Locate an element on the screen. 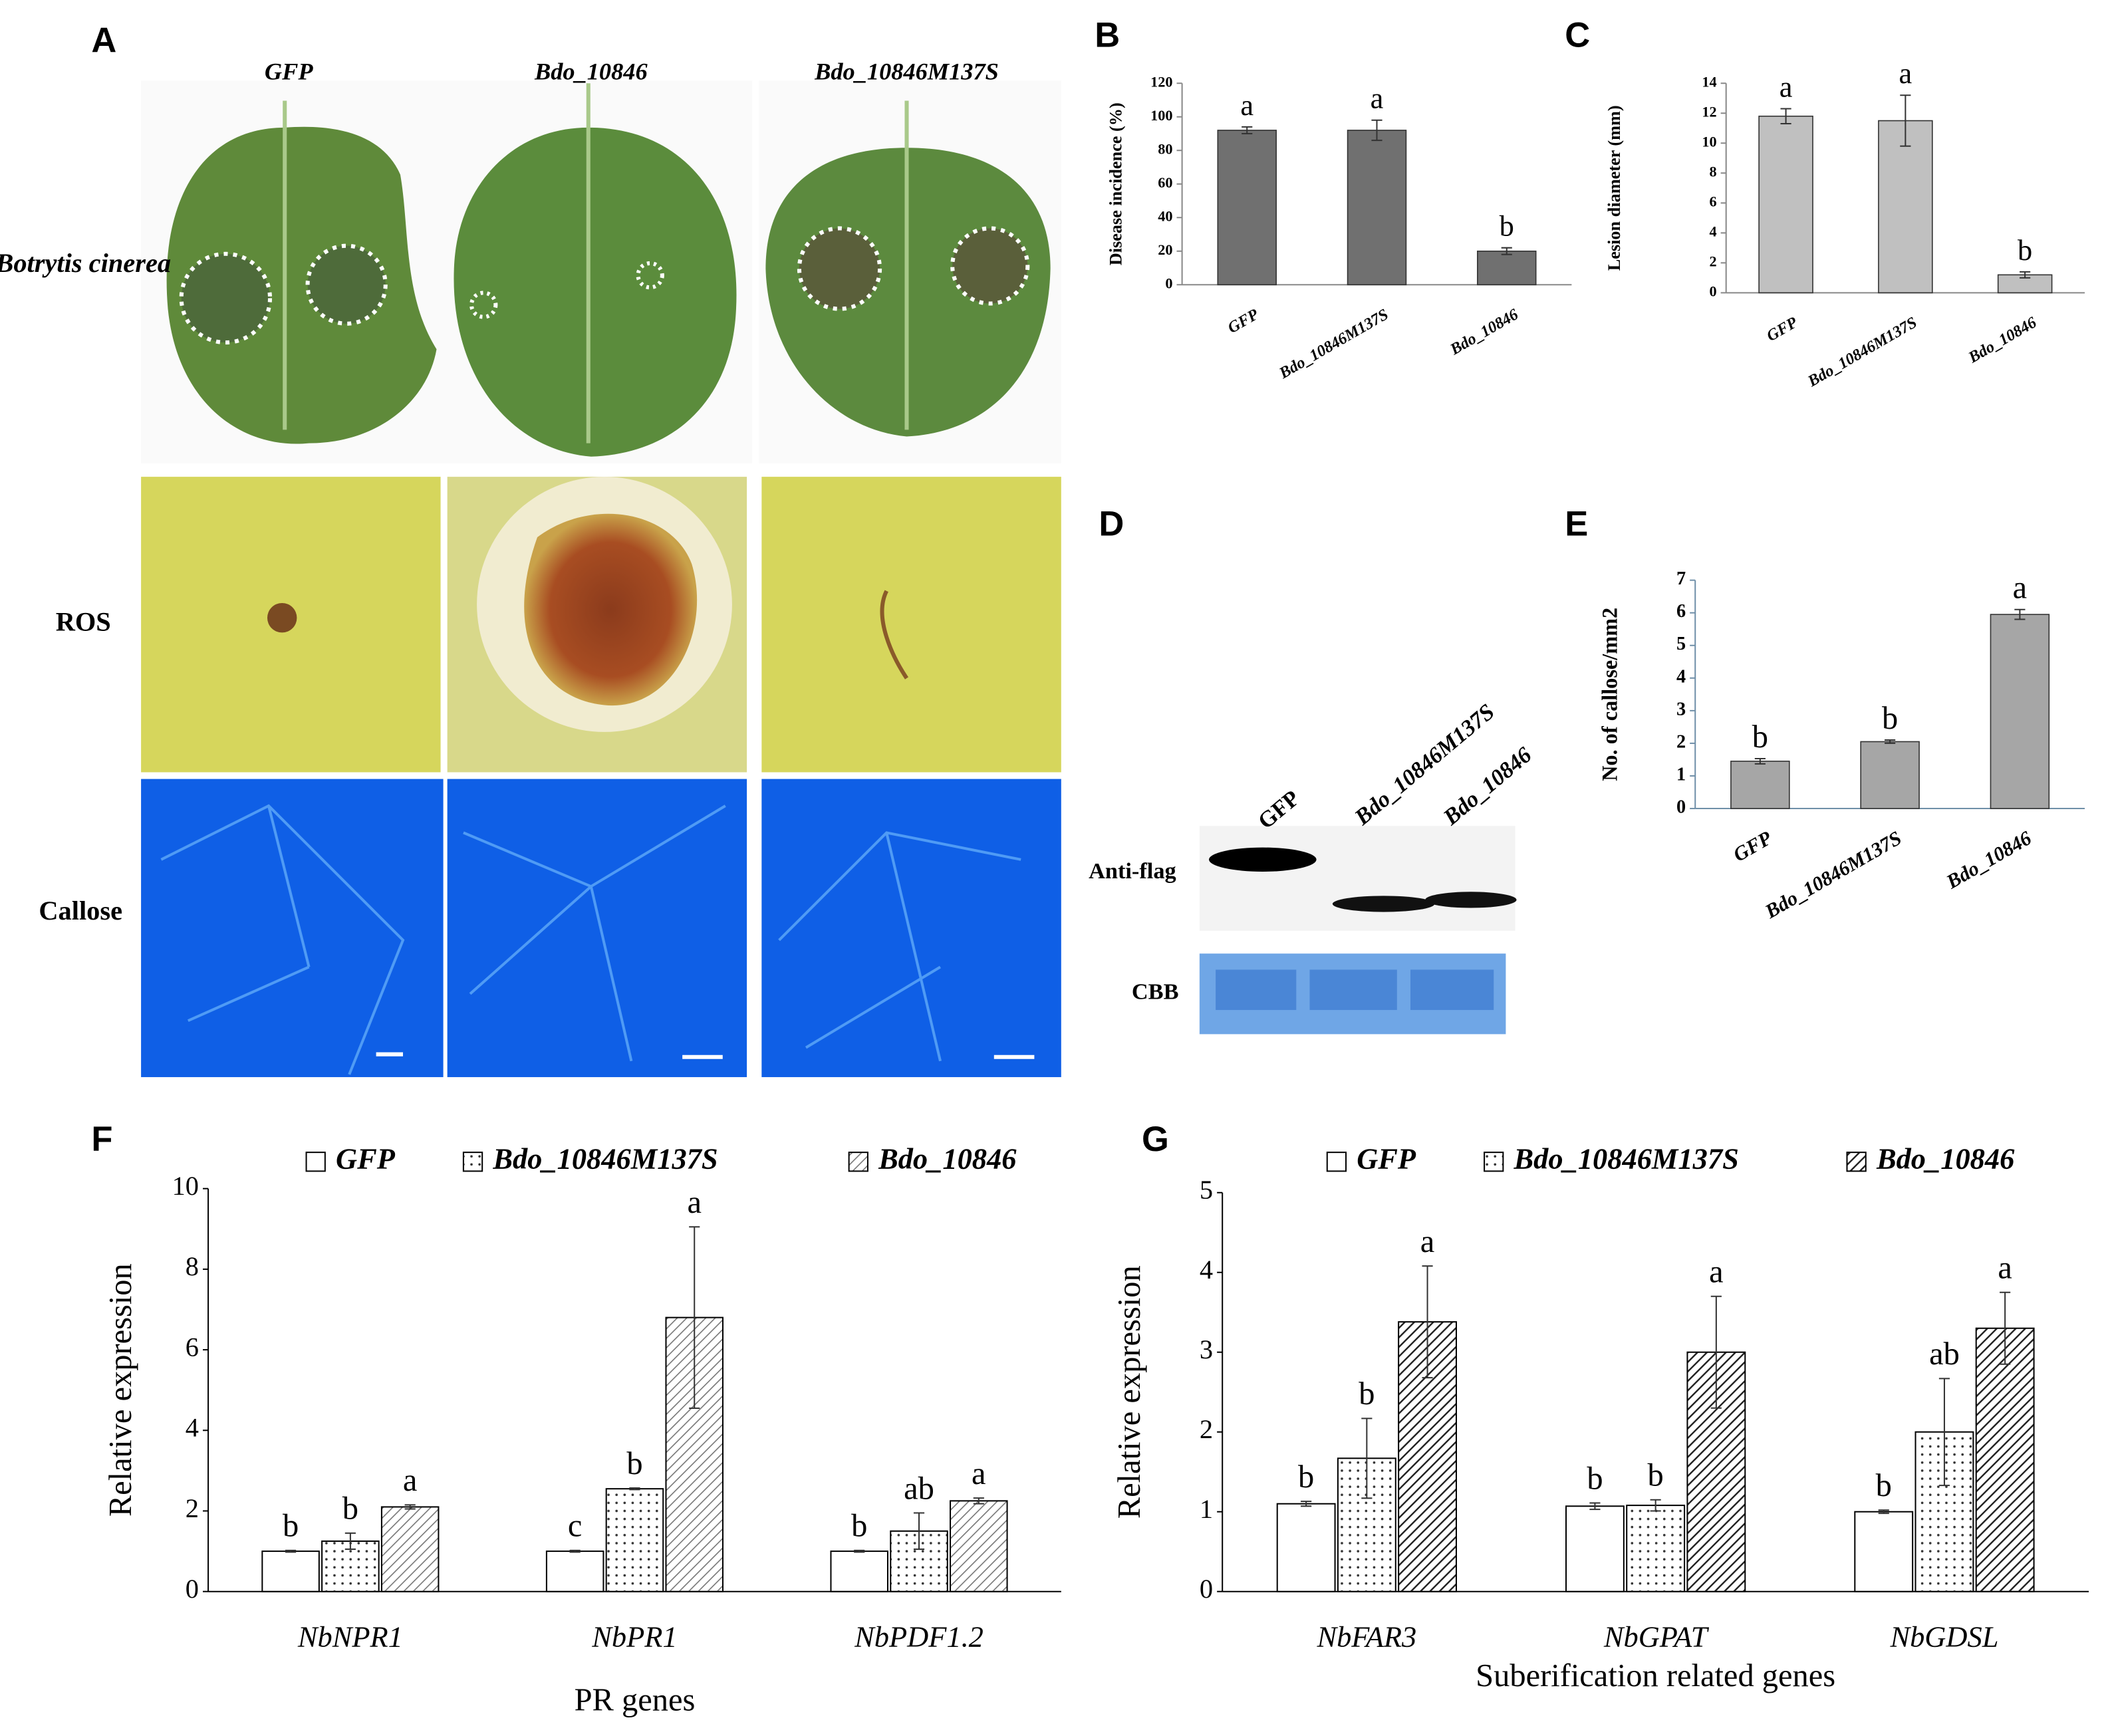 The width and height of the screenshot is (2106, 1736). x-tick-label: NbGDSL is located at coordinates (1944, 1637).